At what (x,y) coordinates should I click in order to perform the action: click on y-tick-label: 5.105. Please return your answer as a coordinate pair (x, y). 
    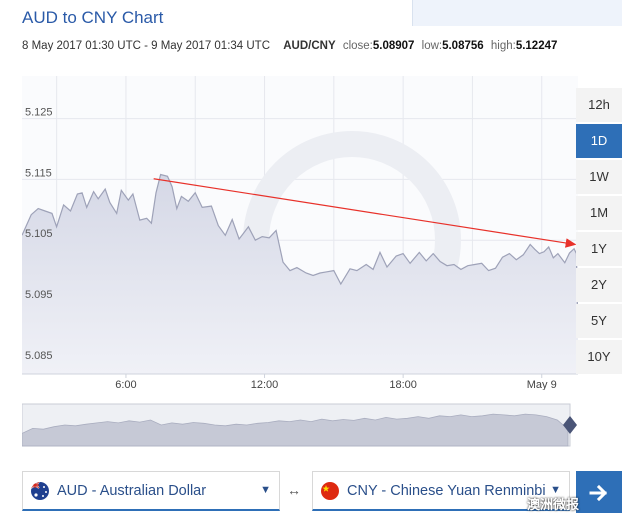
    Looking at the image, I should click on (39, 234).